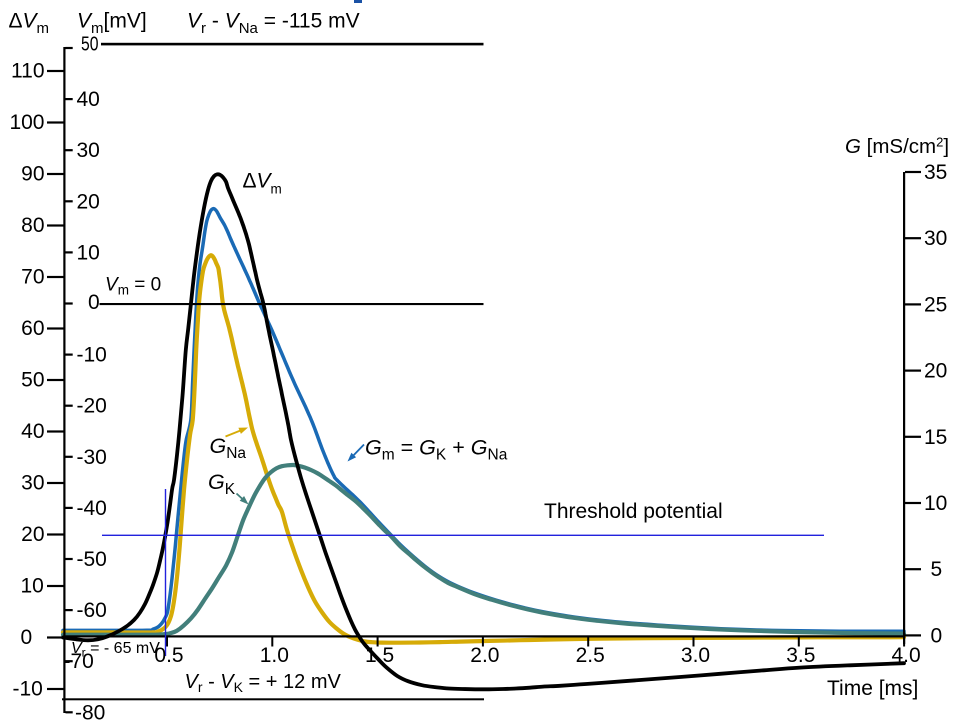 The image size is (961, 725). What do you see at coordinates (633, 511) in the screenshot?
I see `svg-text: Threshold potential` at bounding box center [633, 511].